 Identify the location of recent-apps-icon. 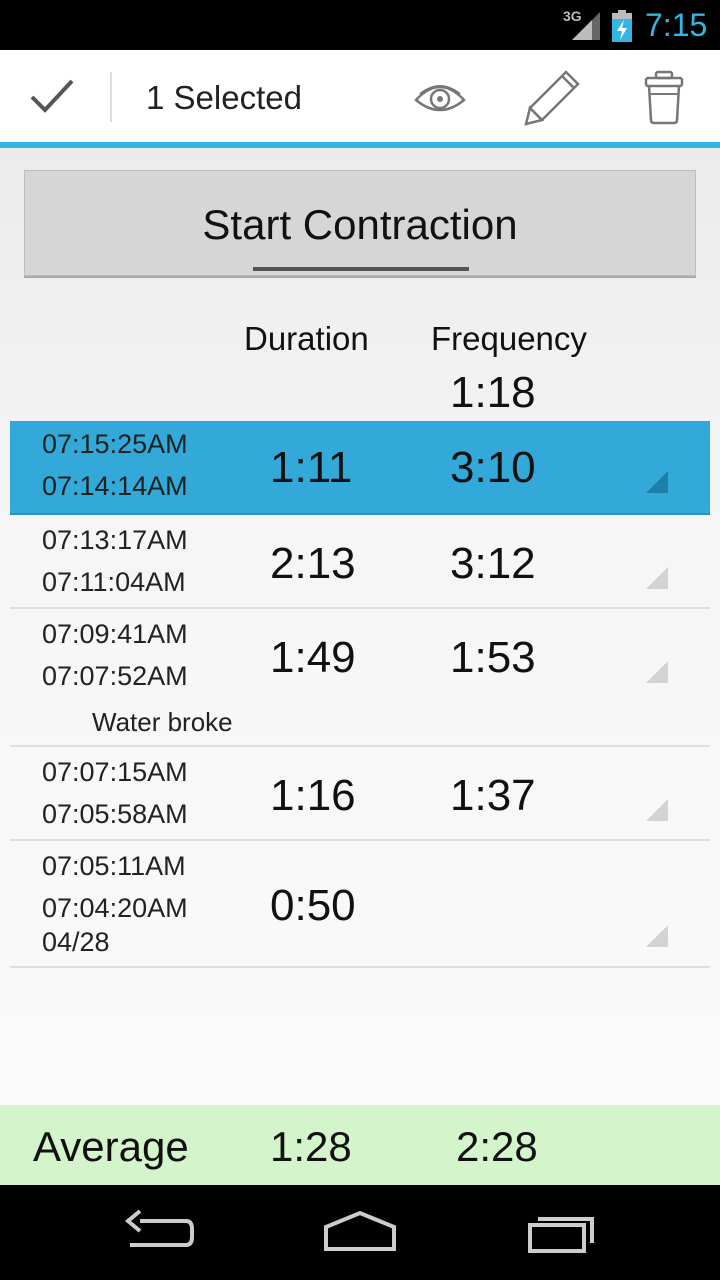
(562, 1232).